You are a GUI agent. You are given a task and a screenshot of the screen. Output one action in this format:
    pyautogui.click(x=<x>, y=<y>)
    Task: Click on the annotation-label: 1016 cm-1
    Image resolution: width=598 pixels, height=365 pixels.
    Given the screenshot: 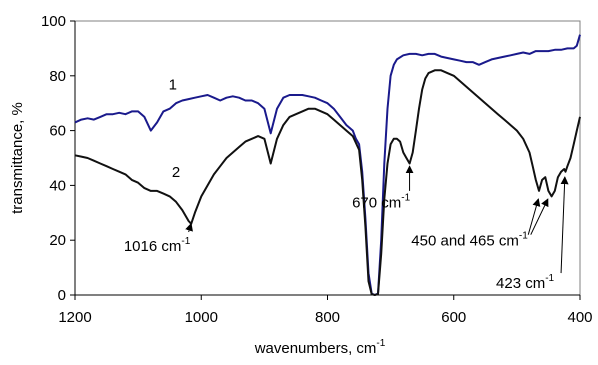 What is the action you would take?
    pyautogui.click(x=157, y=245)
    